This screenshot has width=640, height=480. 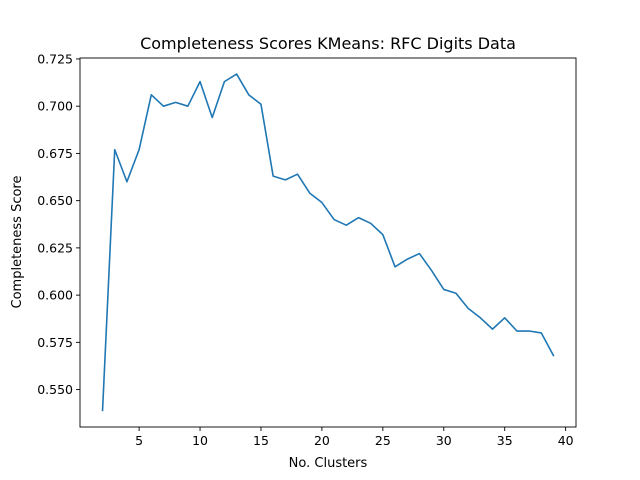 I want to click on x-tick-label: 35, so click(x=505, y=440).